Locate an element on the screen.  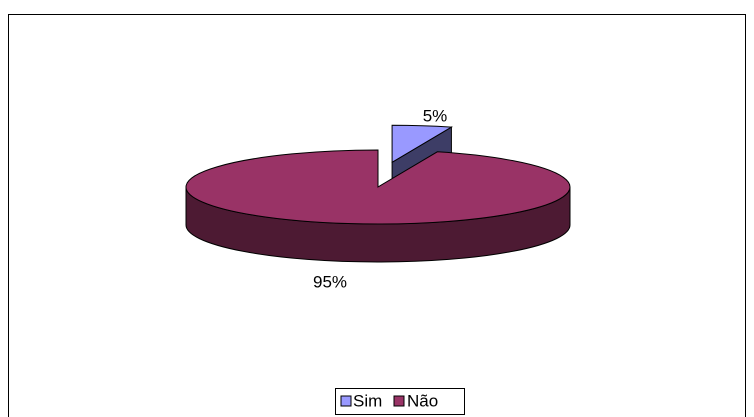
legend-label: Não is located at coordinates (422, 400).